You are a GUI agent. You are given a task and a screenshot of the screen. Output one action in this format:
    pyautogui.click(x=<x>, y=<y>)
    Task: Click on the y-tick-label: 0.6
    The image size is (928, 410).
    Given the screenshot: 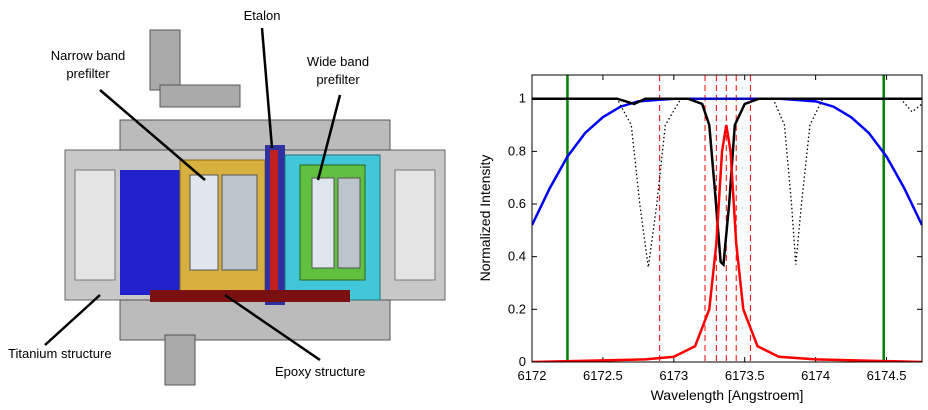 What is the action you would take?
    pyautogui.click(x=517, y=203)
    